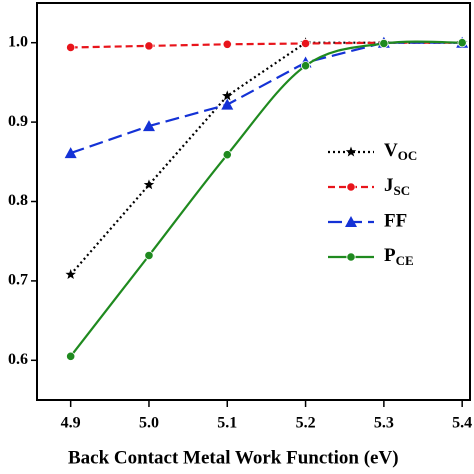  I want to click on x-tick-label: 5.1, so click(227, 423).